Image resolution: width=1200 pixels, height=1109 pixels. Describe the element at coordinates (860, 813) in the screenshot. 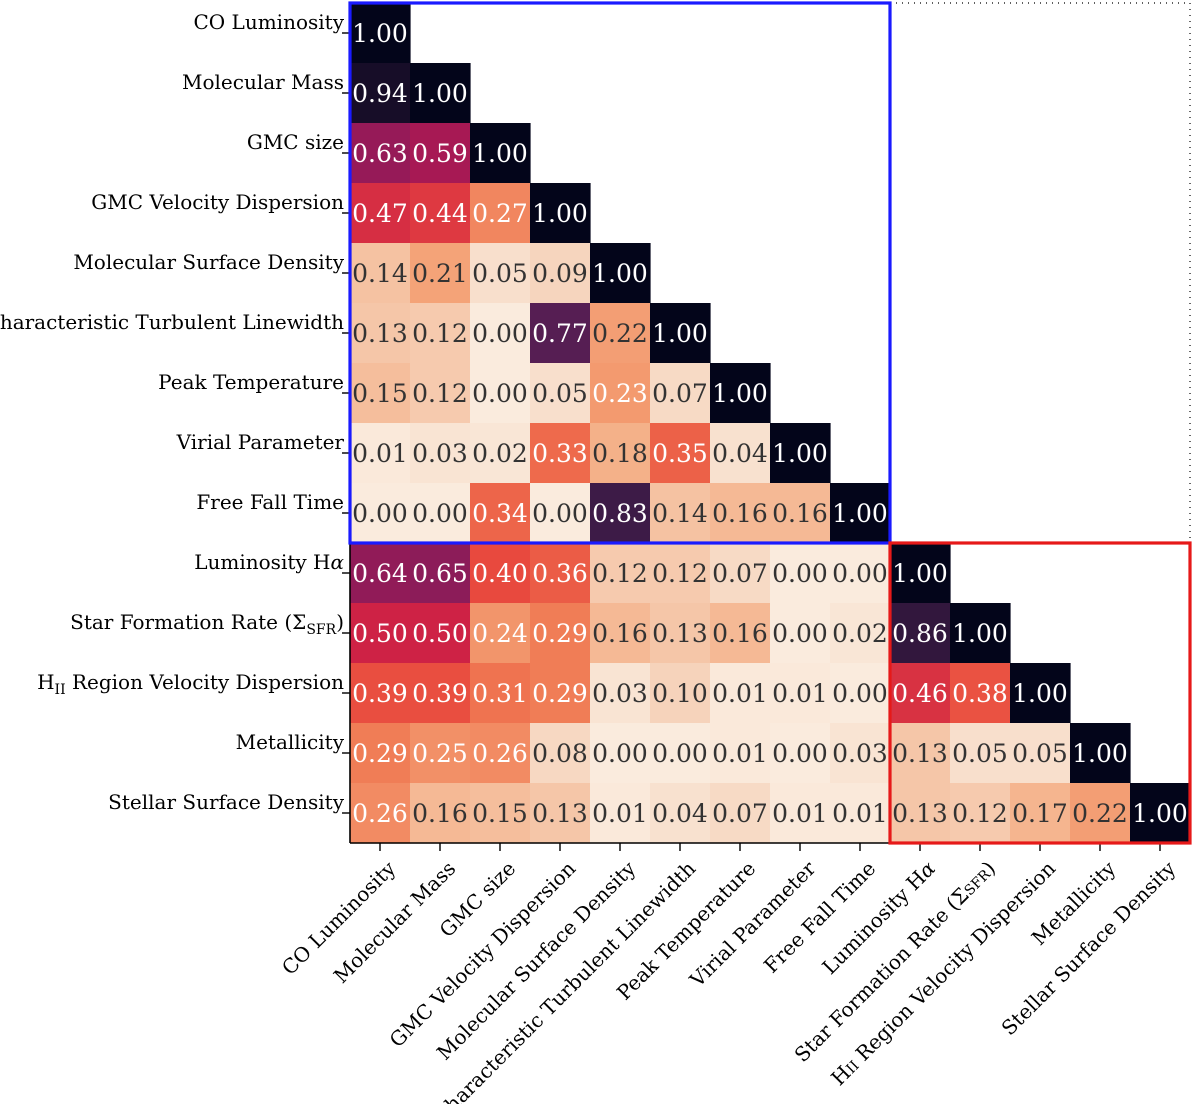

I see `heatmap-value-13-8: 0.01` at that location.